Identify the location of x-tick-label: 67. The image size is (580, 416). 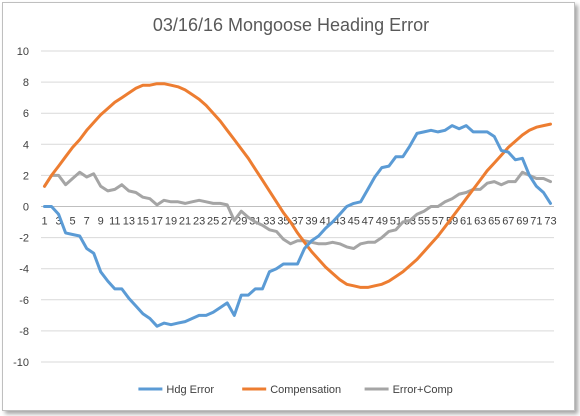
(508, 222).